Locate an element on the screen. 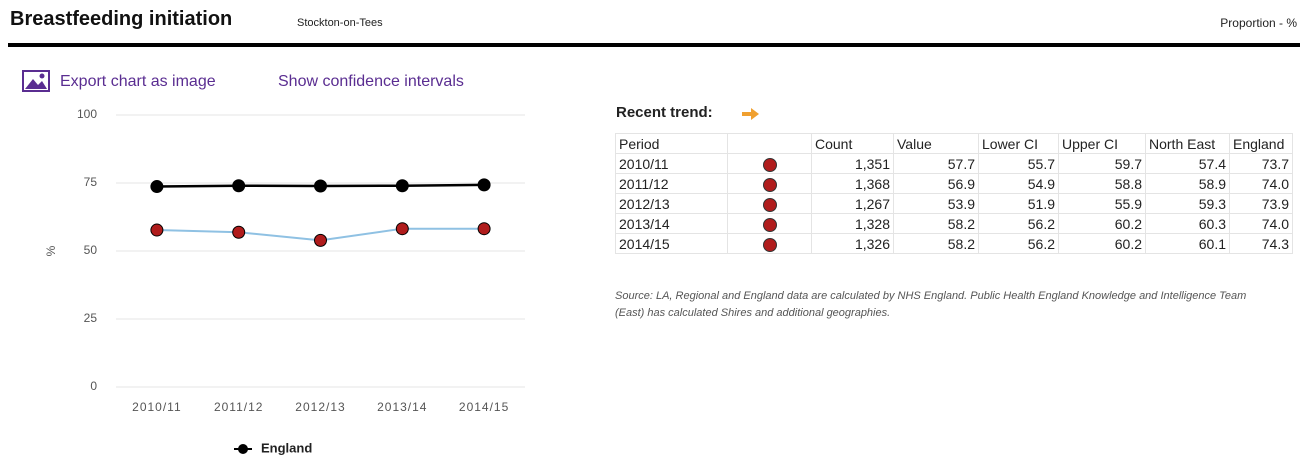 This screenshot has height=456, width=1311. table-row: 2010/11 1,351 57.7 55.7 59.7 57.4 73.7 is located at coordinates (954, 163).